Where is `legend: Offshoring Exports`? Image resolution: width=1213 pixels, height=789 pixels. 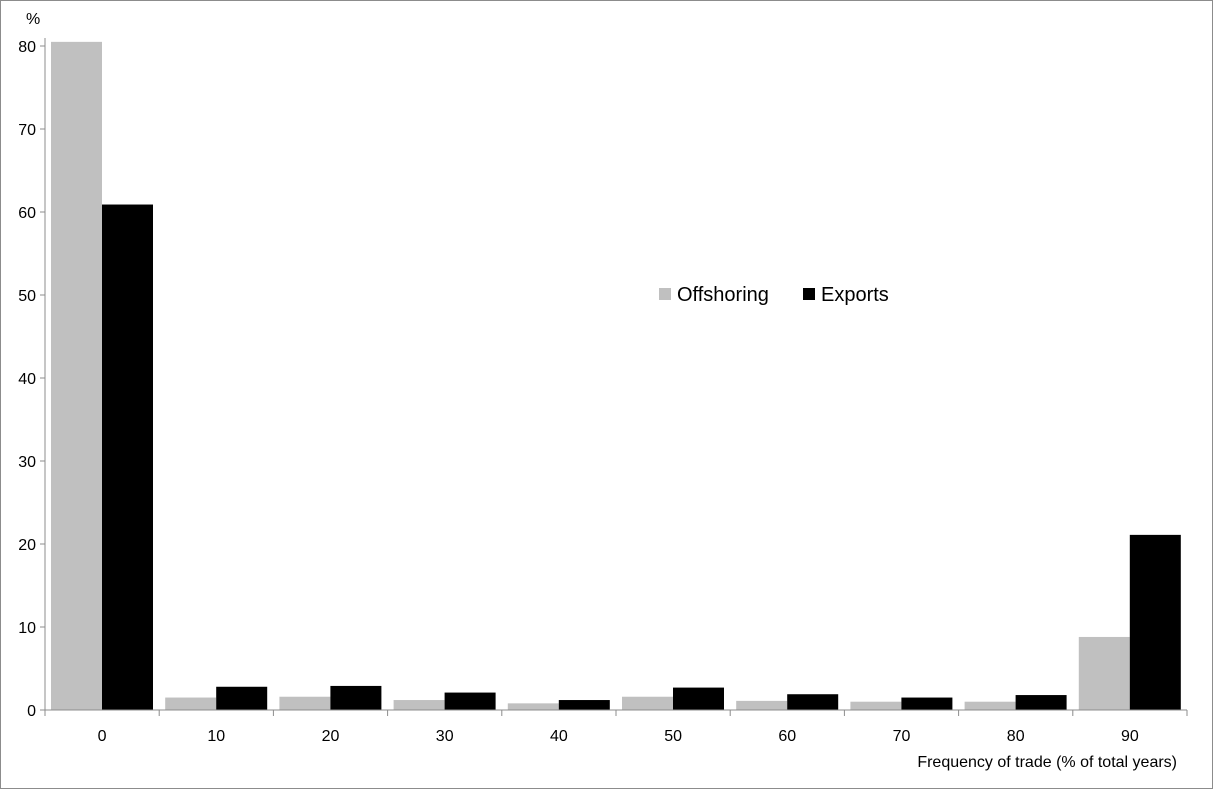 legend: Offshoring Exports is located at coordinates (774, 295).